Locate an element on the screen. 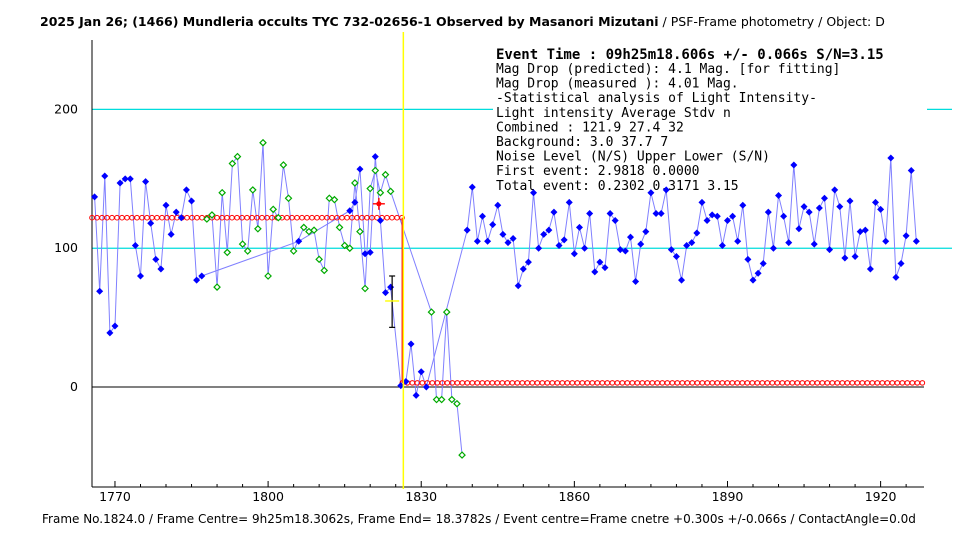  y-tick-label: 0 is located at coordinates (74, 386).